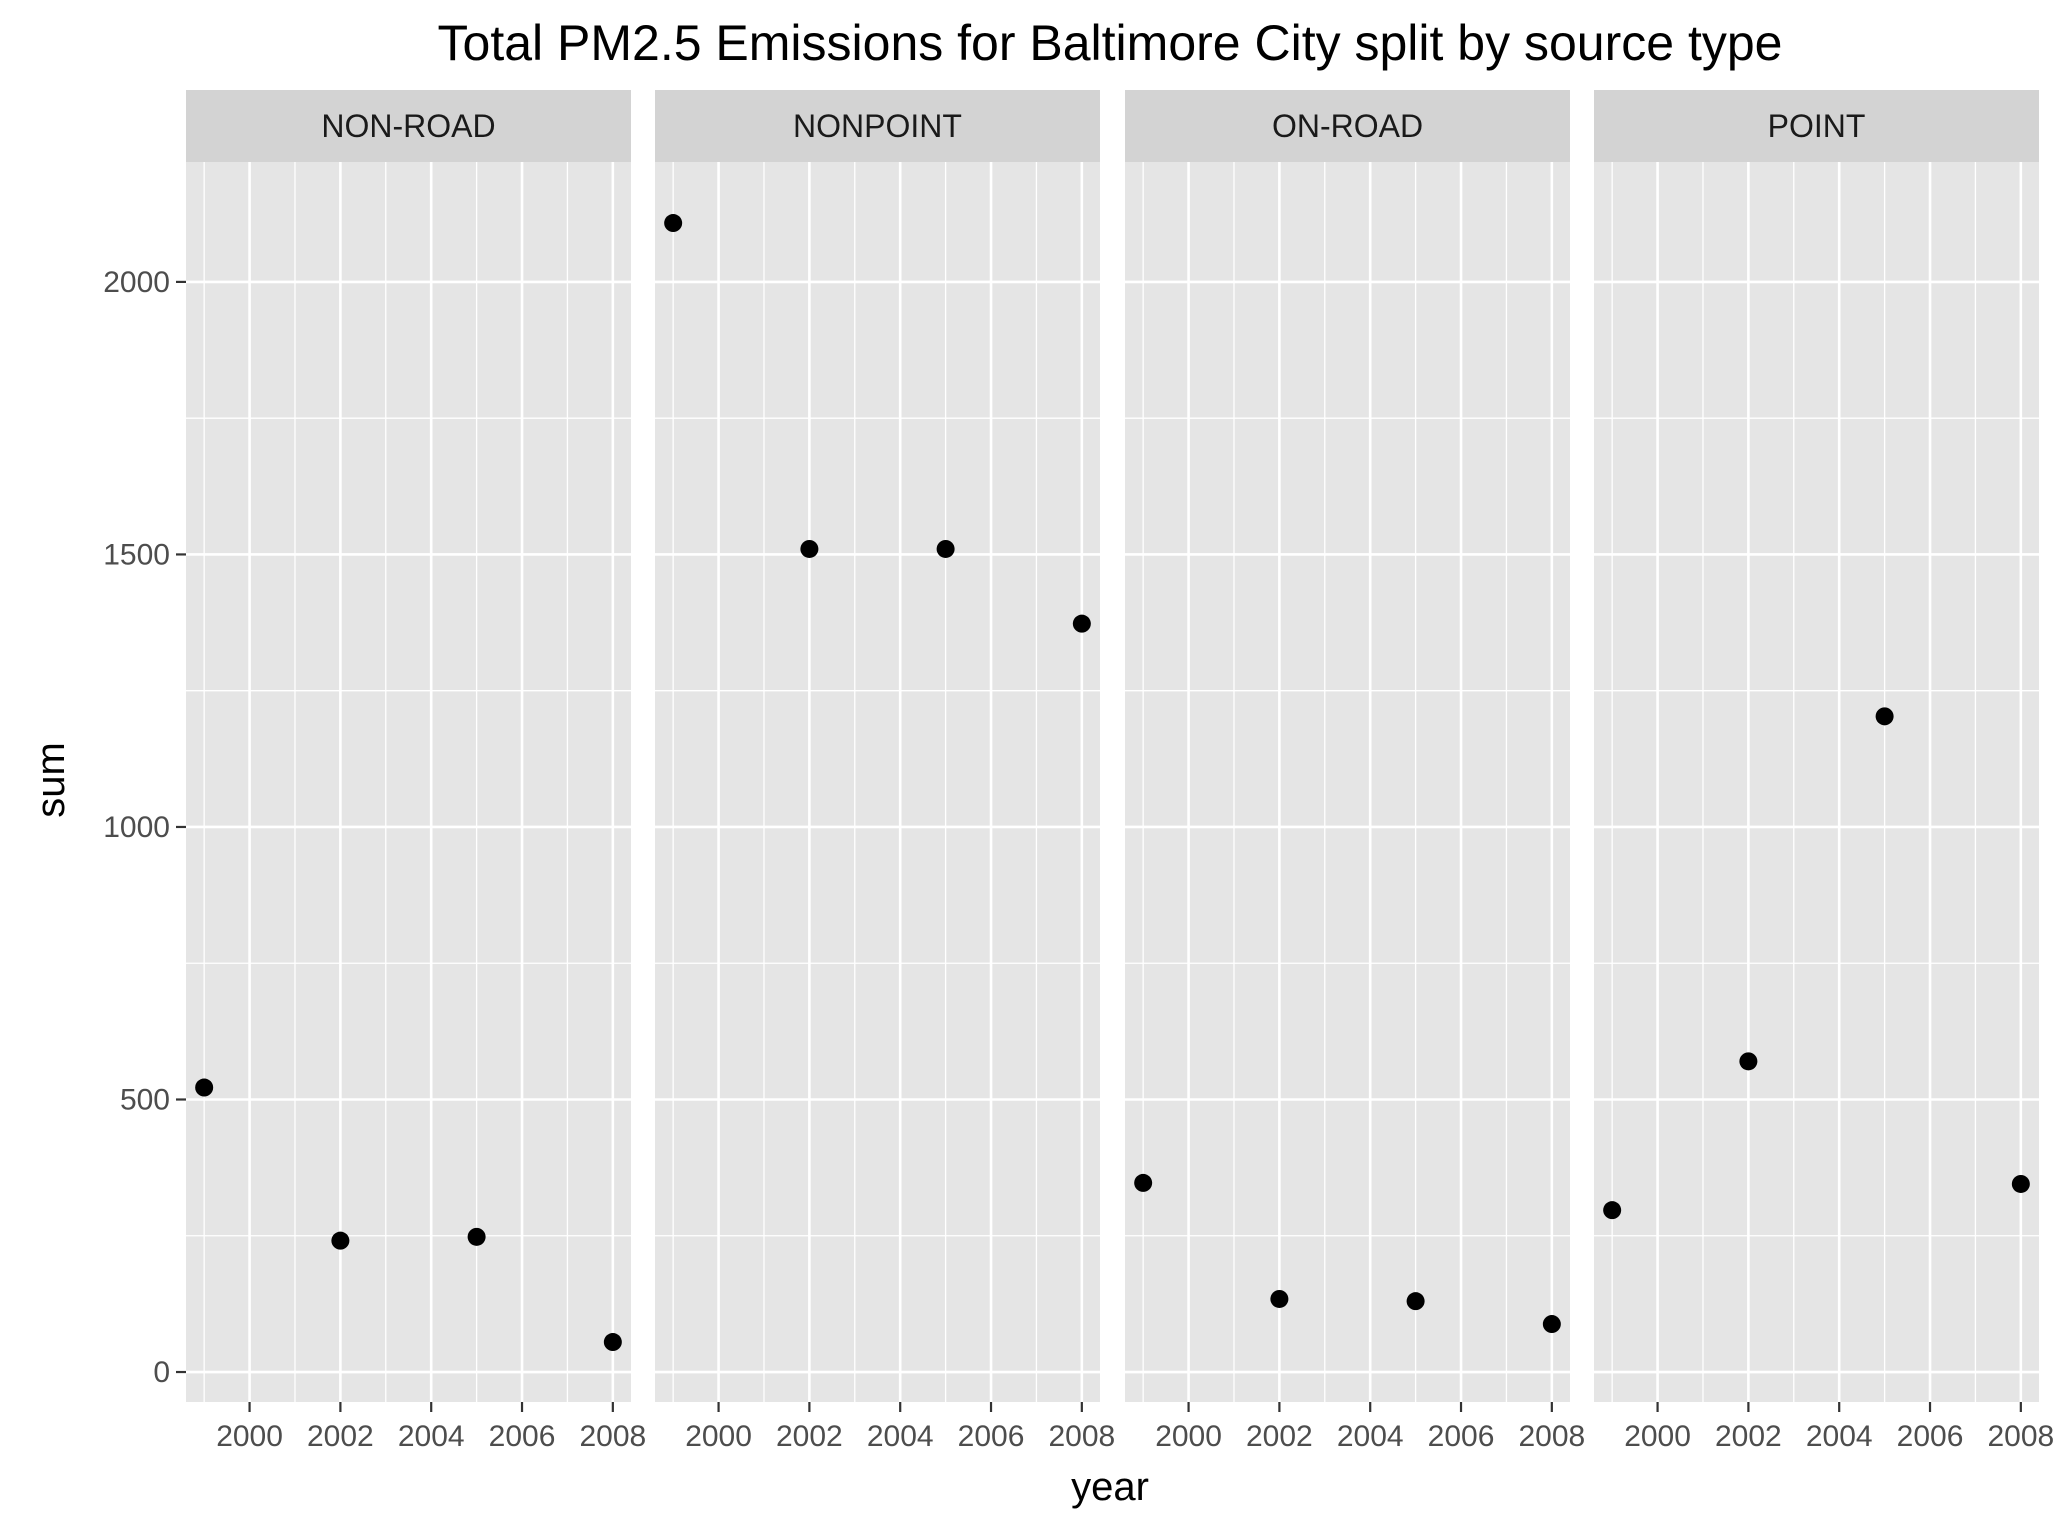  I want to click on y-tick-label: 500, so click(145, 1099).